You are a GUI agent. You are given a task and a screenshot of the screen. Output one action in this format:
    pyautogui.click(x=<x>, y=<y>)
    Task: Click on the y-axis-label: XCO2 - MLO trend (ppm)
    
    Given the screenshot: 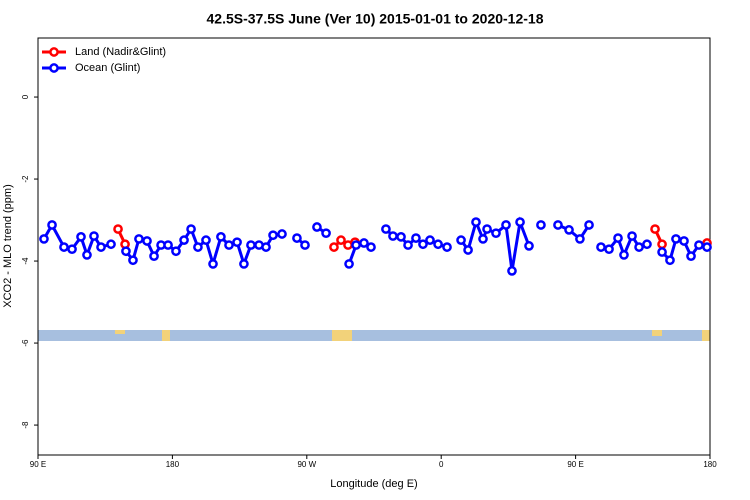 What is the action you would take?
    pyautogui.click(x=8, y=245)
    